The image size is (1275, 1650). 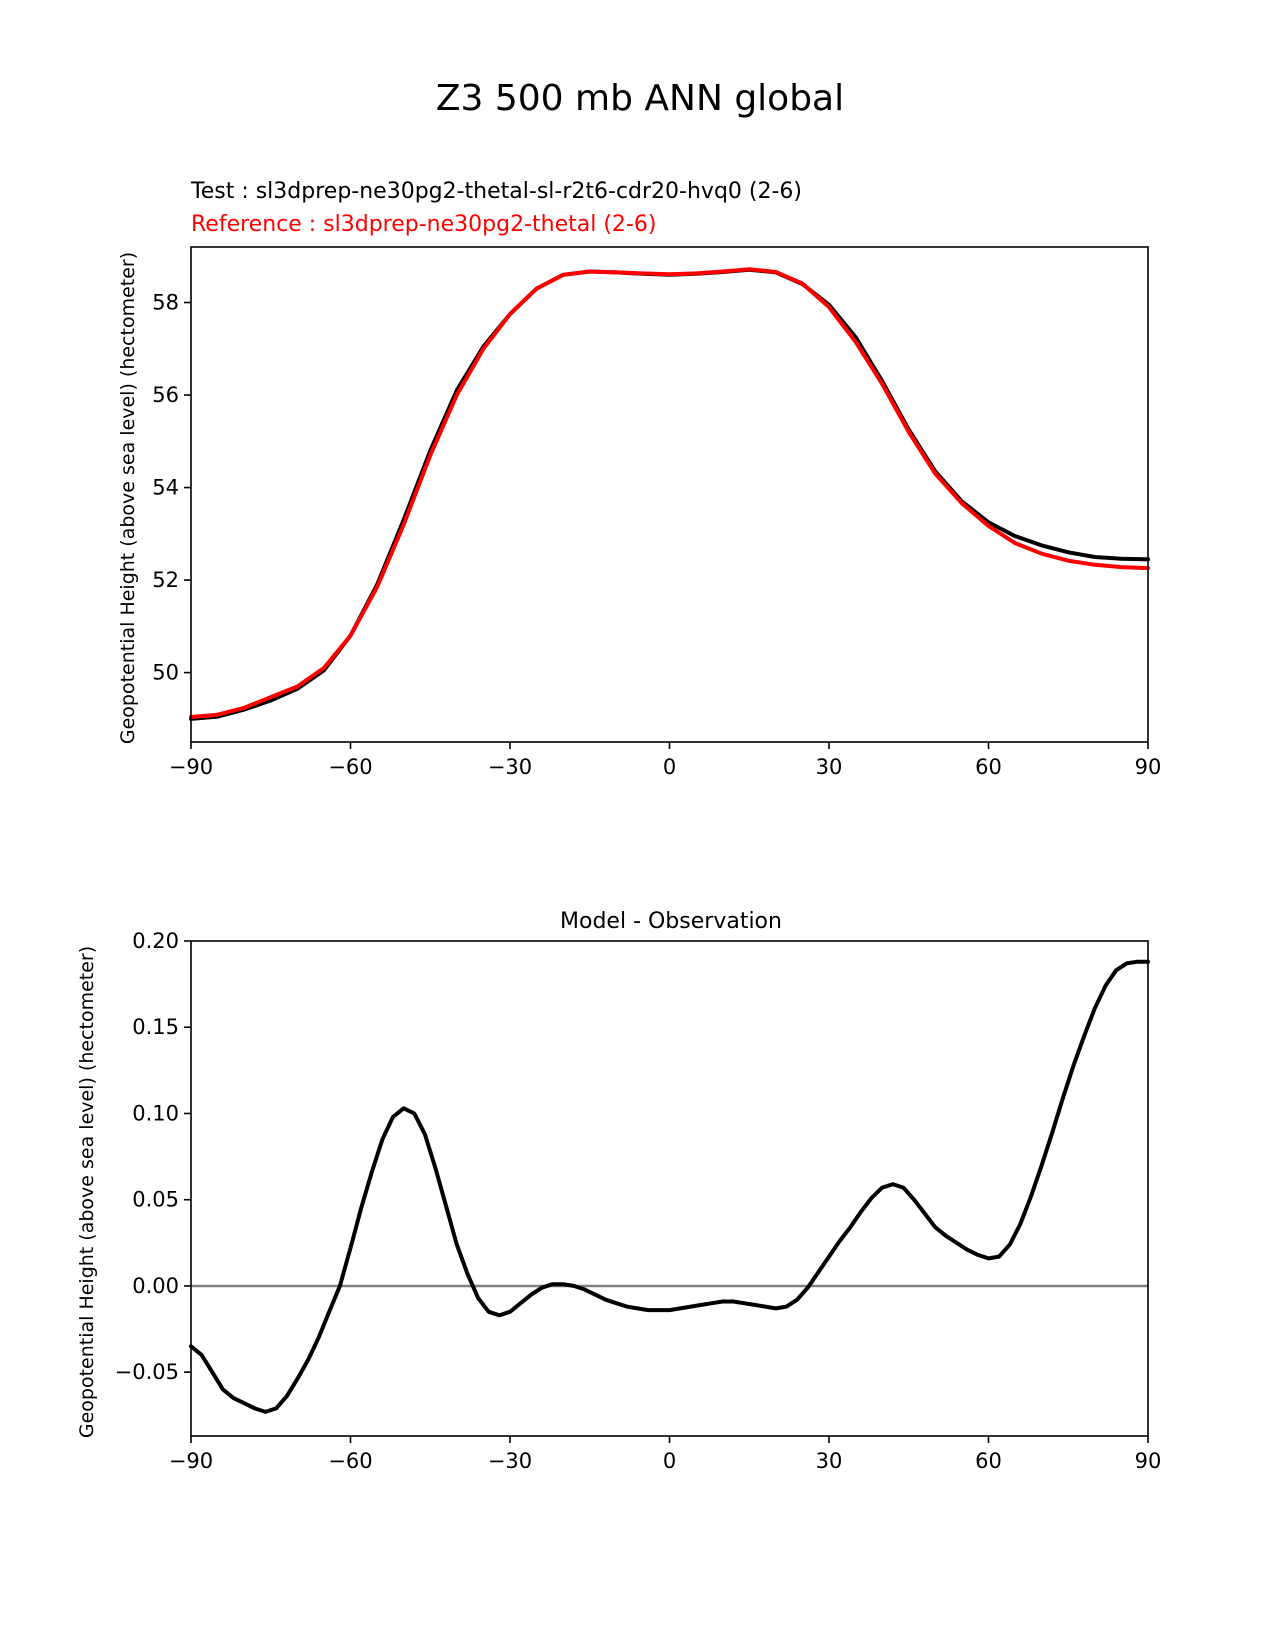 I want to click on y-tick-label: 58, so click(x=165, y=303).